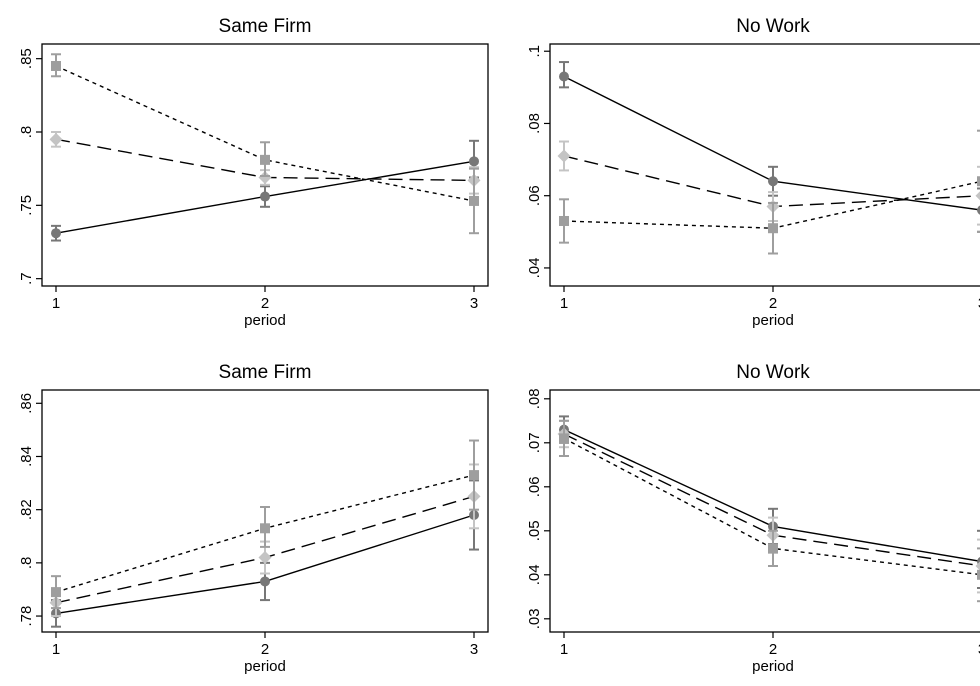 This screenshot has height=686, width=980. What do you see at coordinates (26, 616) in the screenshot?
I see `y-tick-label: .78` at bounding box center [26, 616].